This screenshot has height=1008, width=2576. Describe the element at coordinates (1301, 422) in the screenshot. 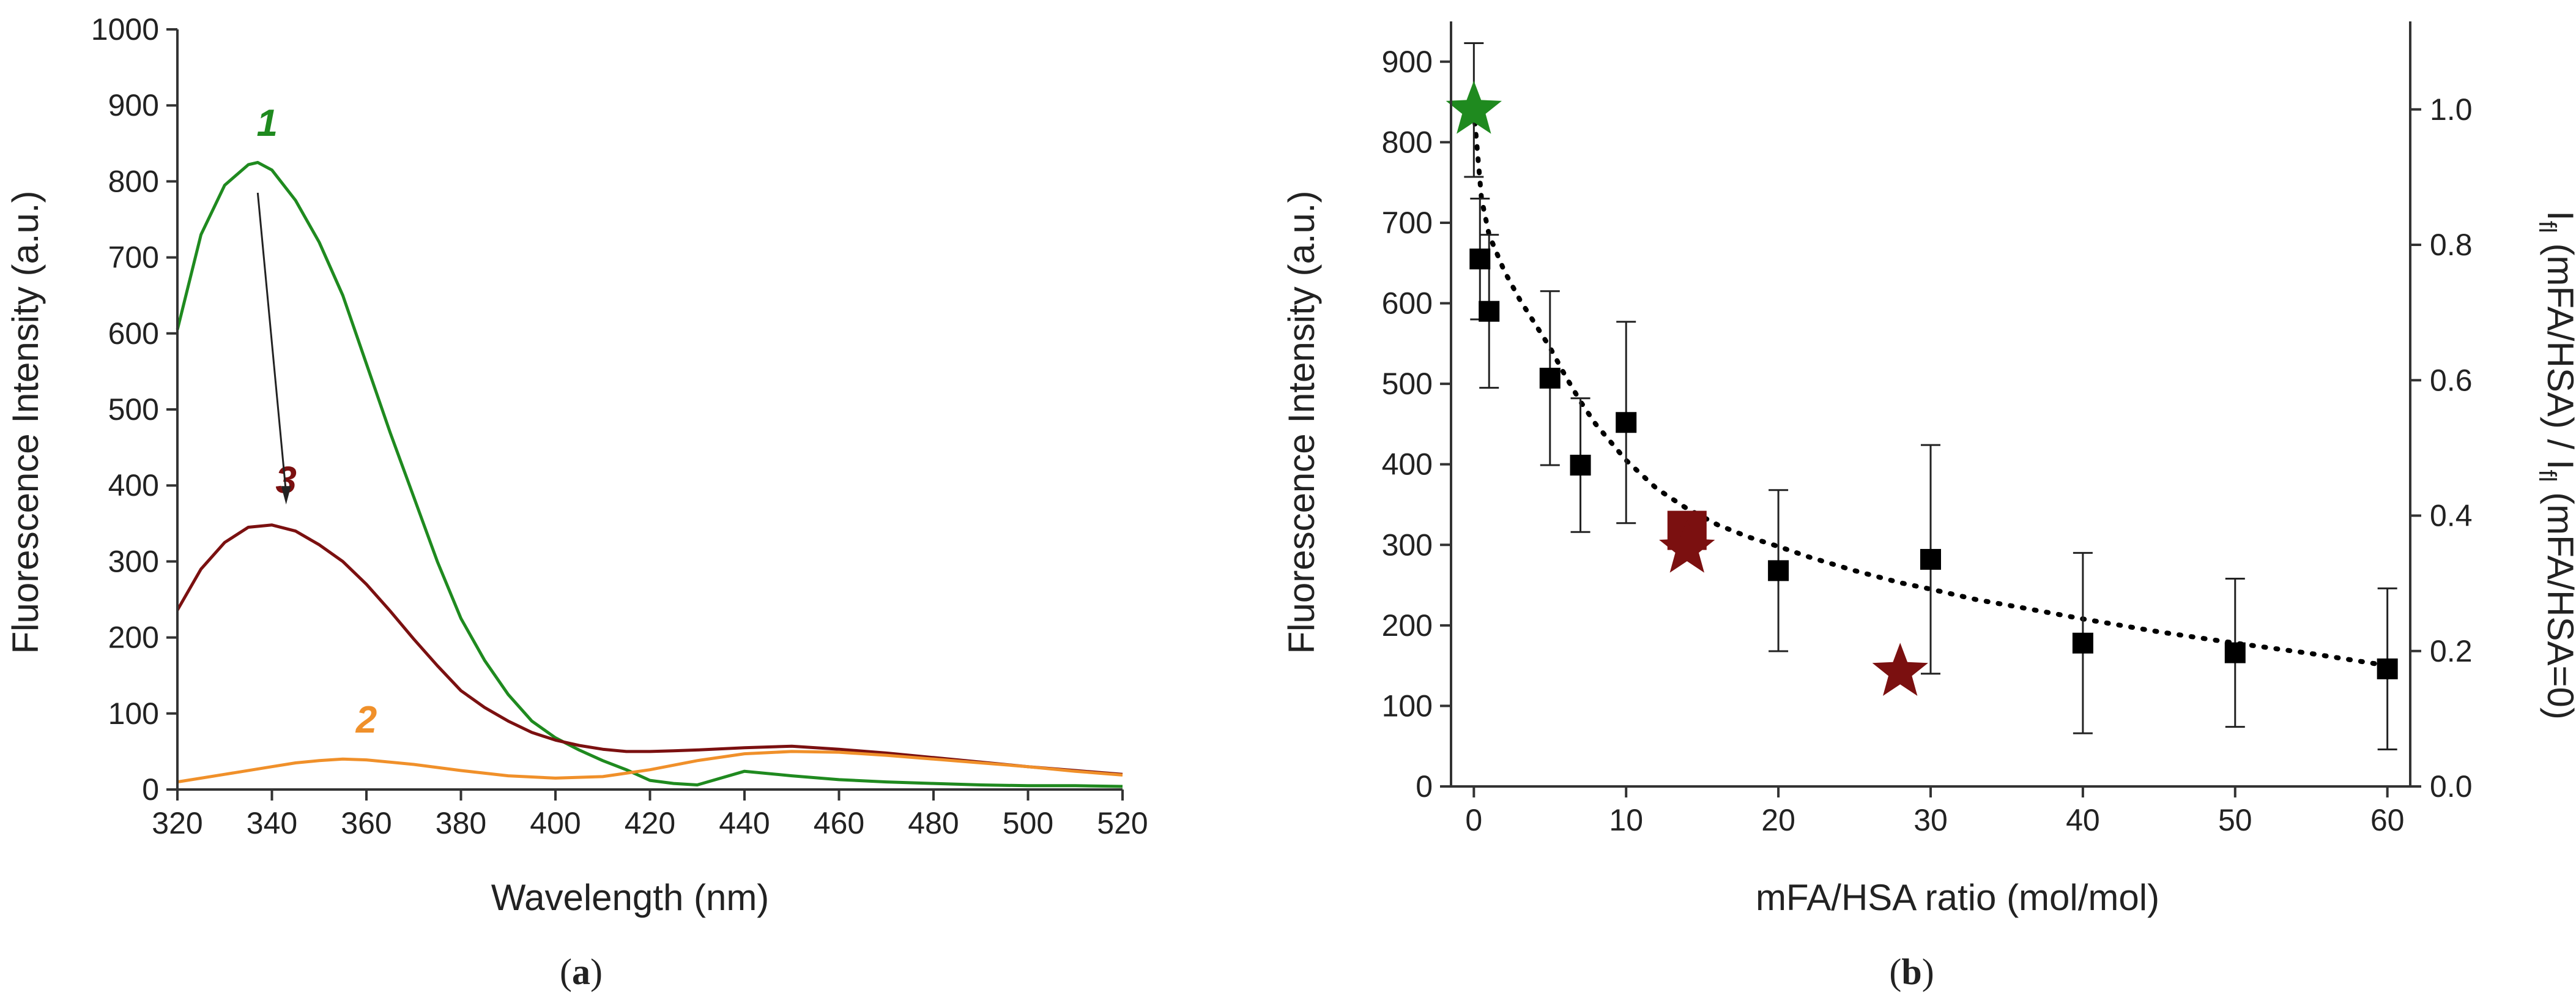

I see `chart-b-y-axis-label: Fluorescence Intensity (a.u.)` at that location.